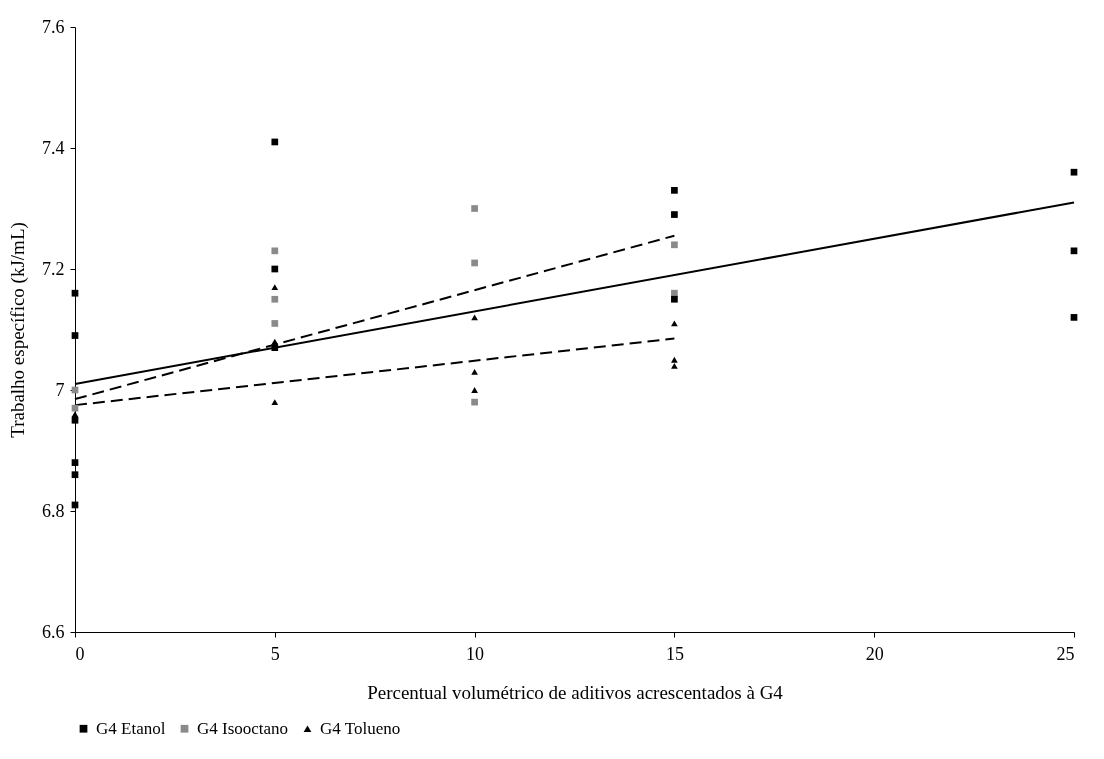 Image resolution: width=1104 pixels, height=759 pixels. I want to click on x-axis-title: Percentual volumétrico de aditivos acrescentados à G4, so click(575, 692).